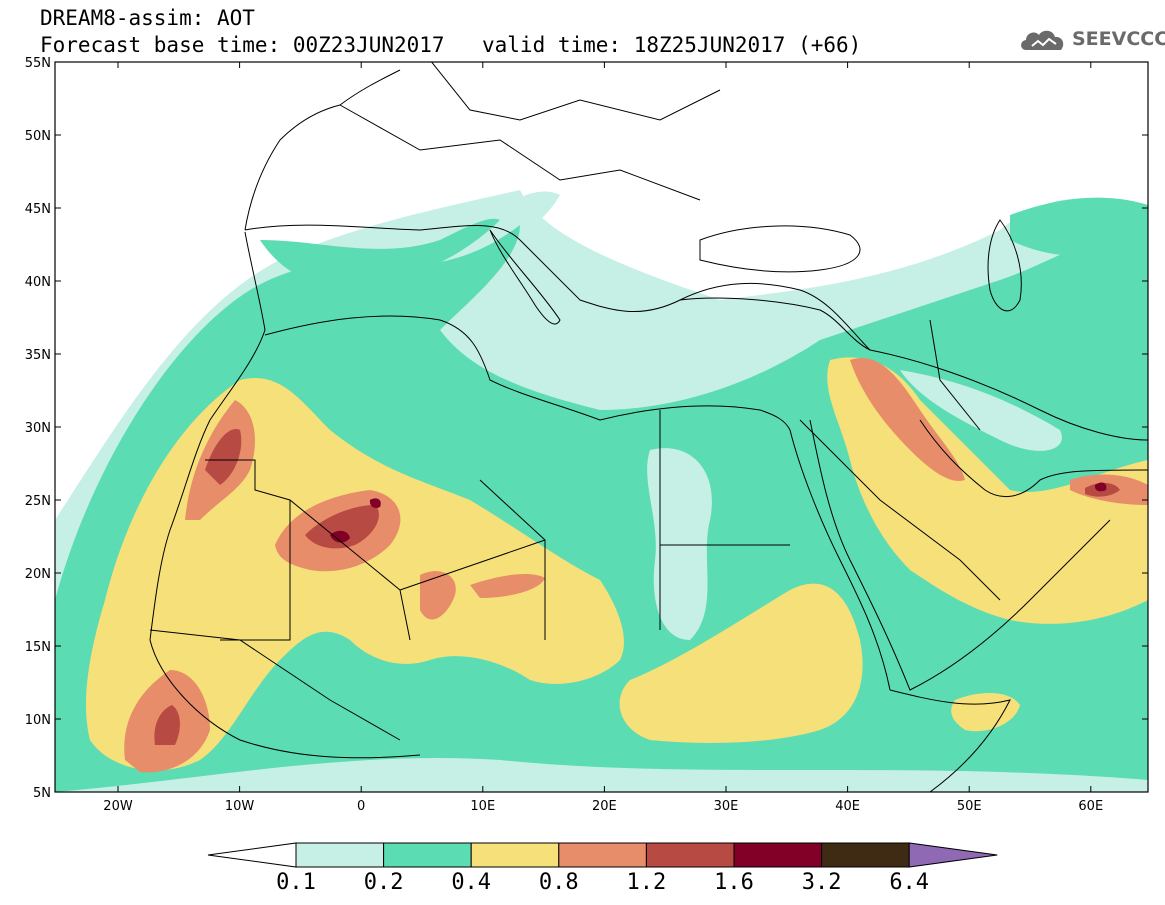  Describe the element at coordinates (118, 806) in the screenshot. I see `lon-label: 20W` at that location.